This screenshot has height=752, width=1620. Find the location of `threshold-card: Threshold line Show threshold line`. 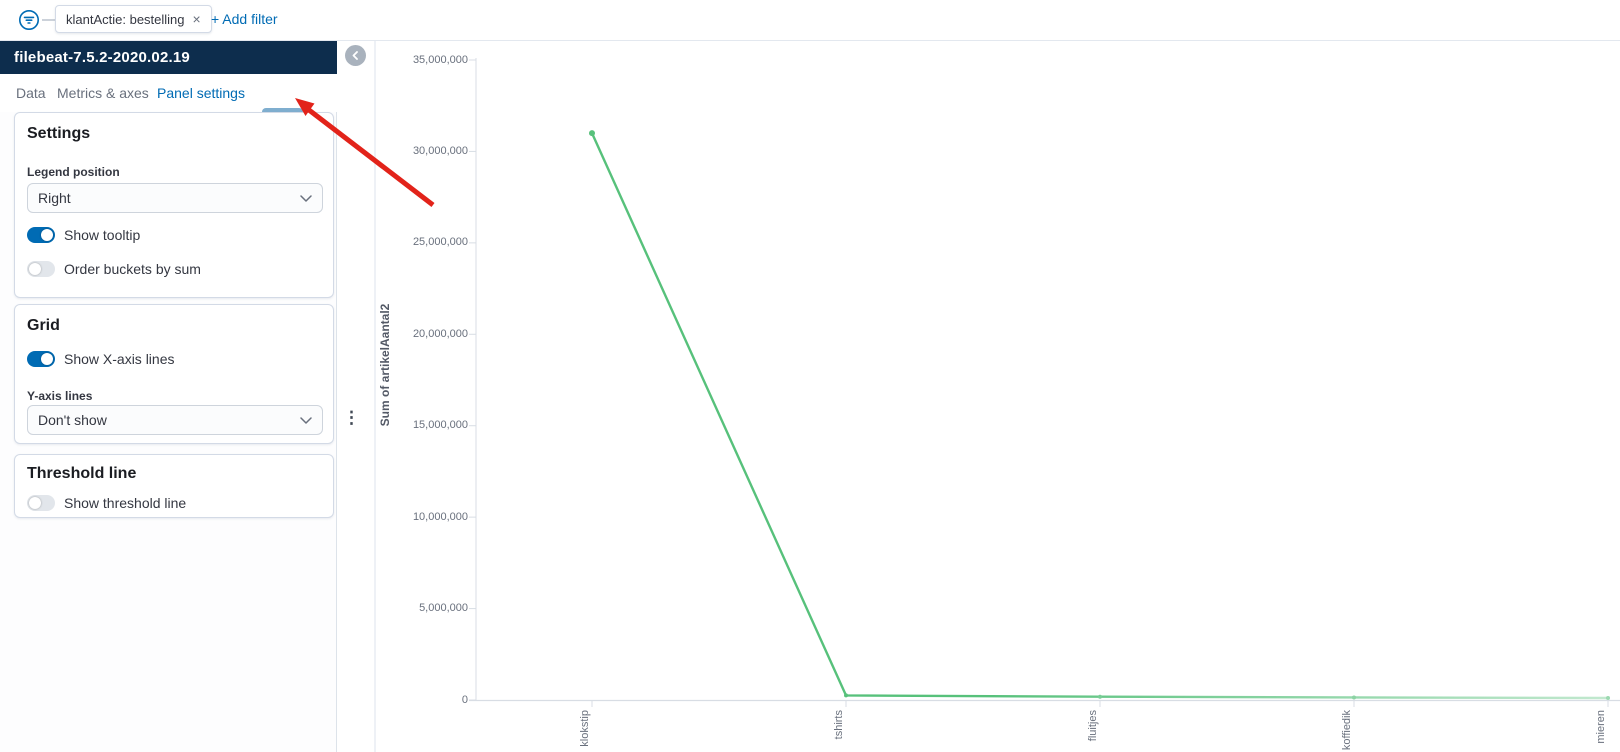

threshold-card: Threshold line Show threshold line is located at coordinates (174, 486).